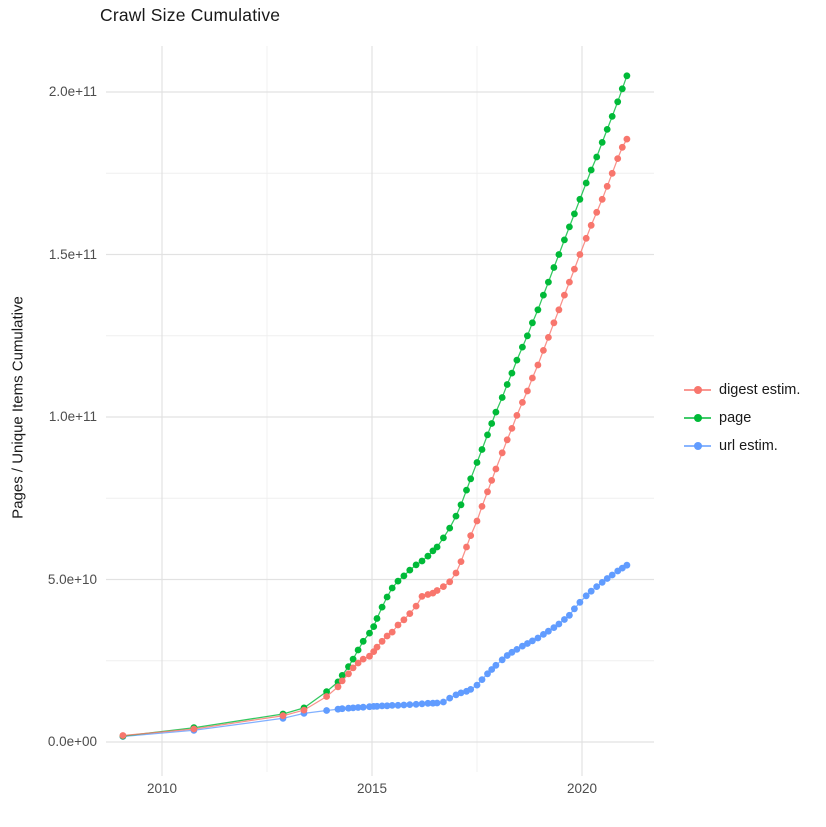 The height and width of the screenshot is (827, 826). What do you see at coordinates (582, 788) in the screenshot?
I see `x-tick-label: 2020` at bounding box center [582, 788].